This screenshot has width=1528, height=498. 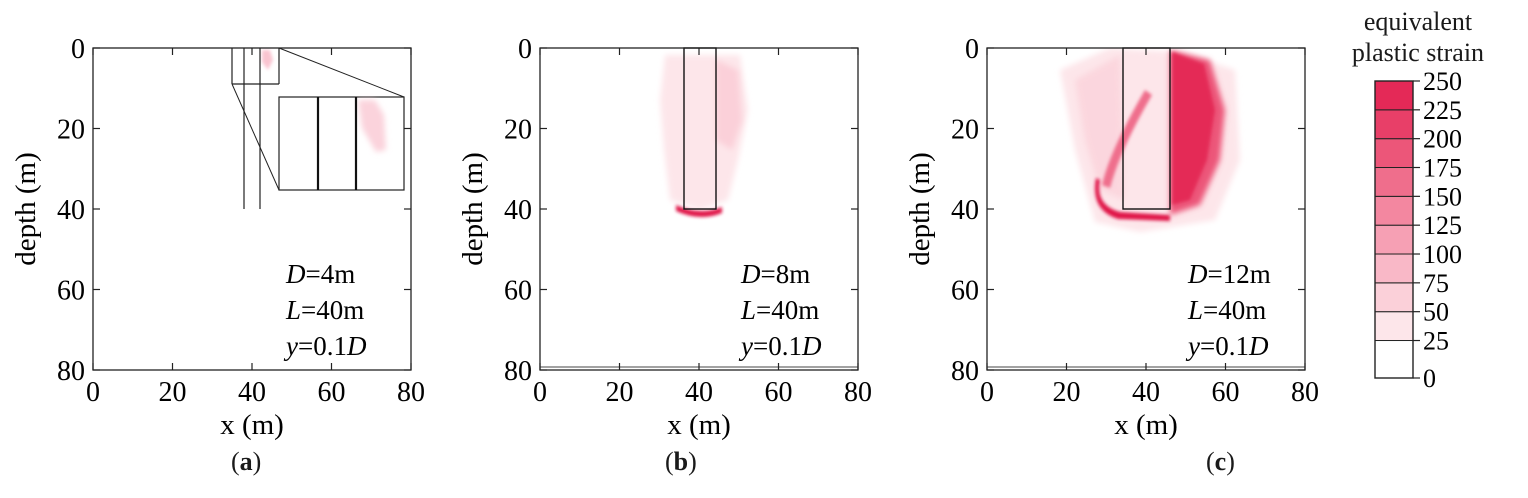 I want to click on colorbar-title-line2: plastic strain, so click(x=1418, y=52).